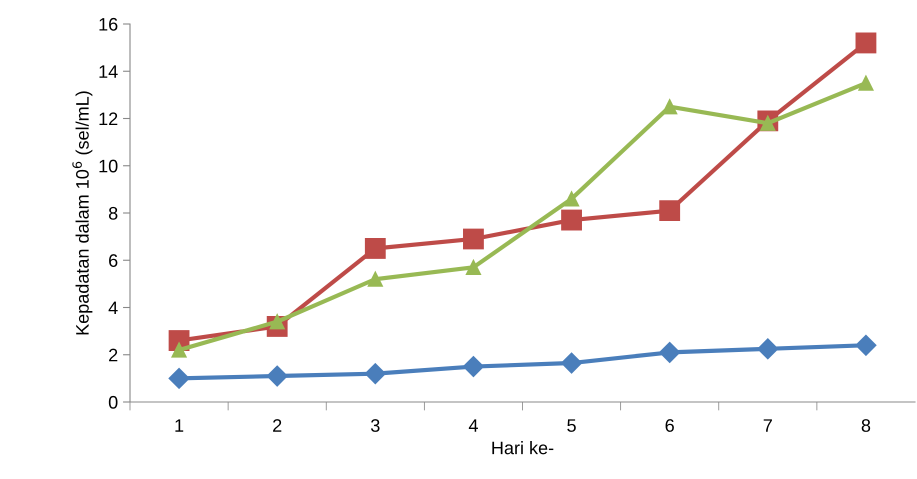 The width and height of the screenshot is (917, 479). I want to click on y-tick-label: 12, so click(108, 119).